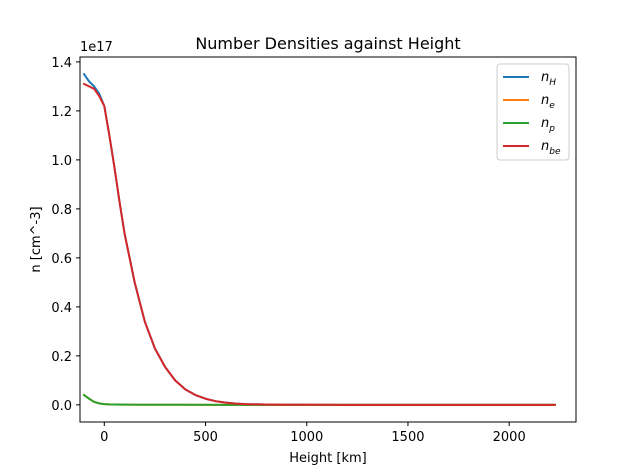  I want to click on legend-item-n-e: ne, so click(529, 102).